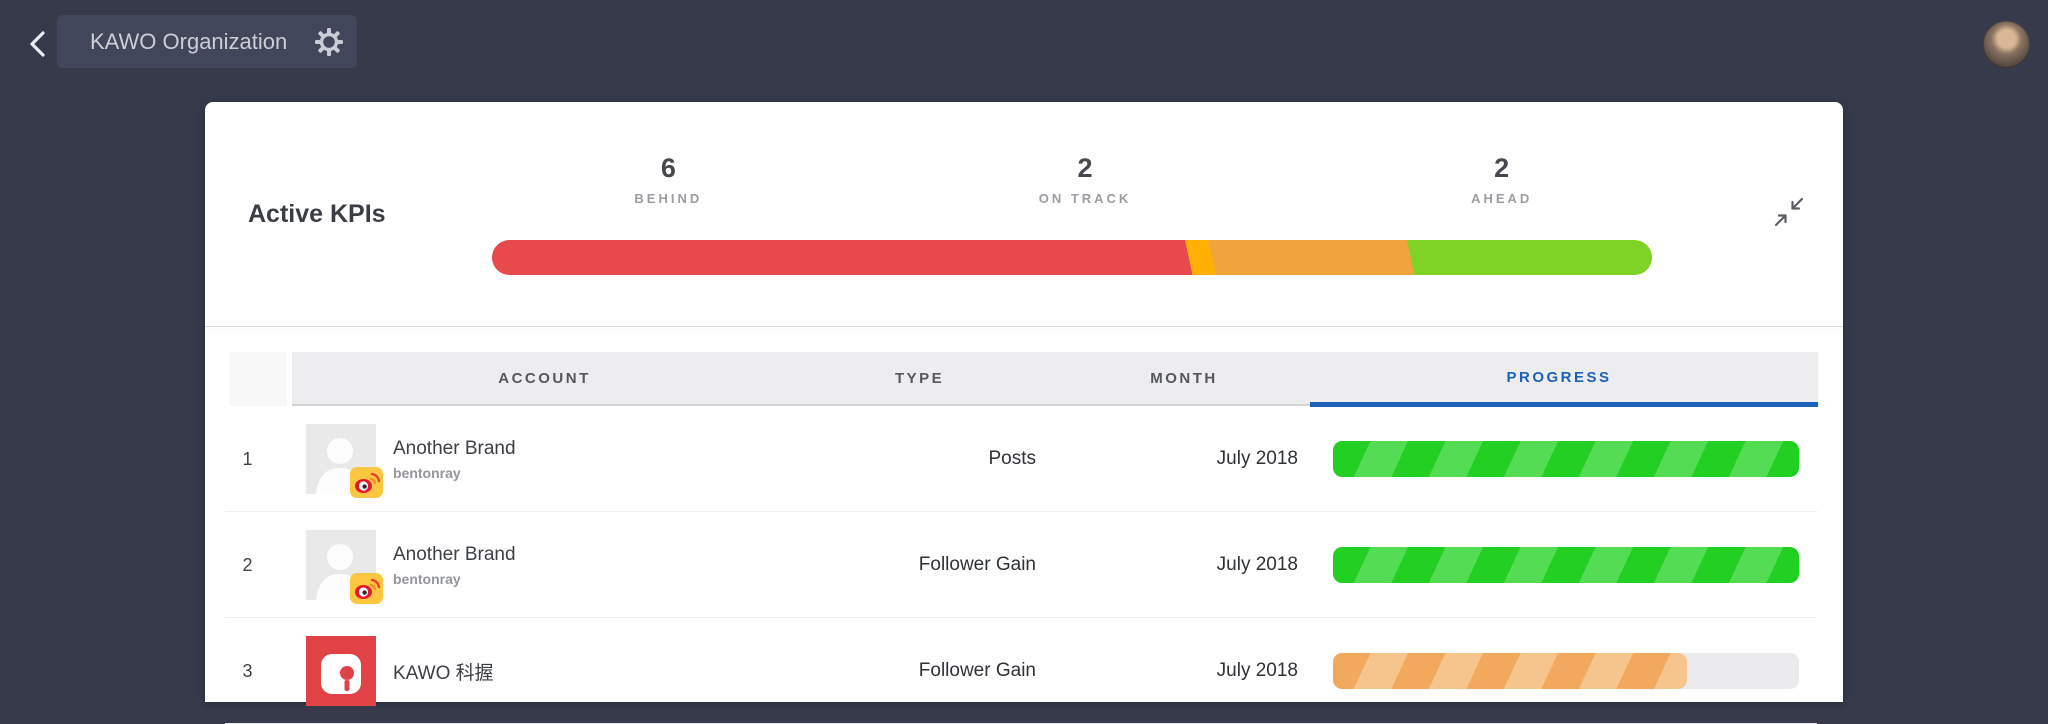 The height and width of the screenshot is (724, 2048). Describe the element at coordinates (189, 41) in the screenshot. I see `organization-name: KAWO Organization` at that location.